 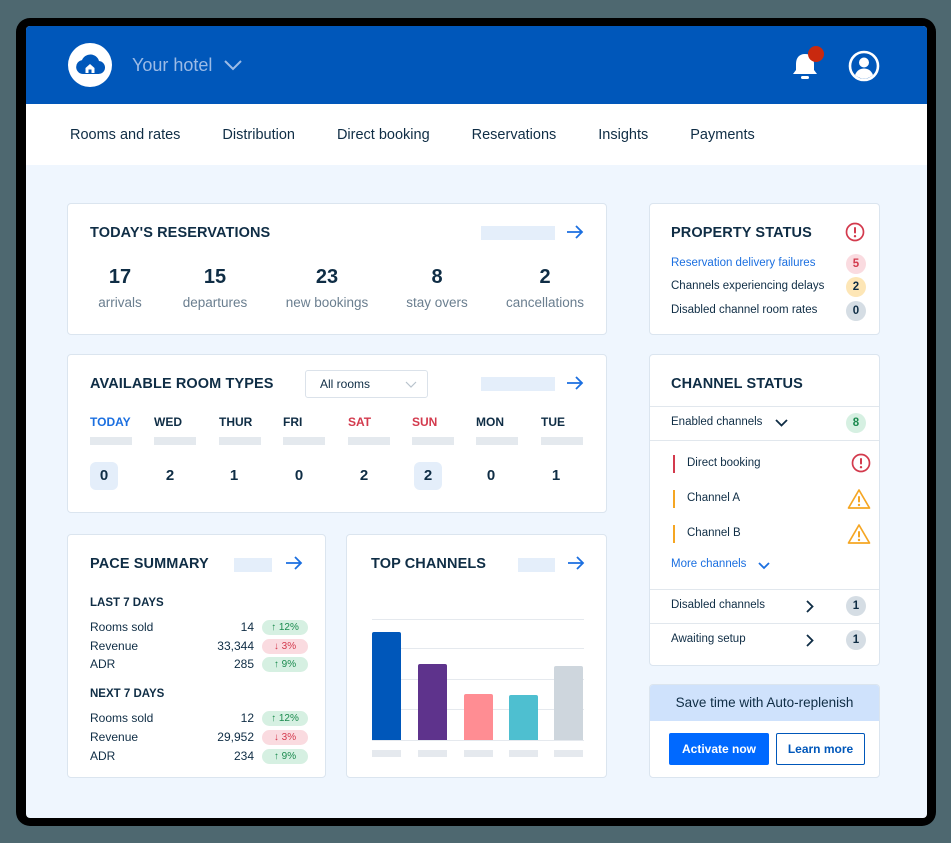 I want to click on enabled-channels-toggle: Enabled channels 8, so click(x=768, y=423).